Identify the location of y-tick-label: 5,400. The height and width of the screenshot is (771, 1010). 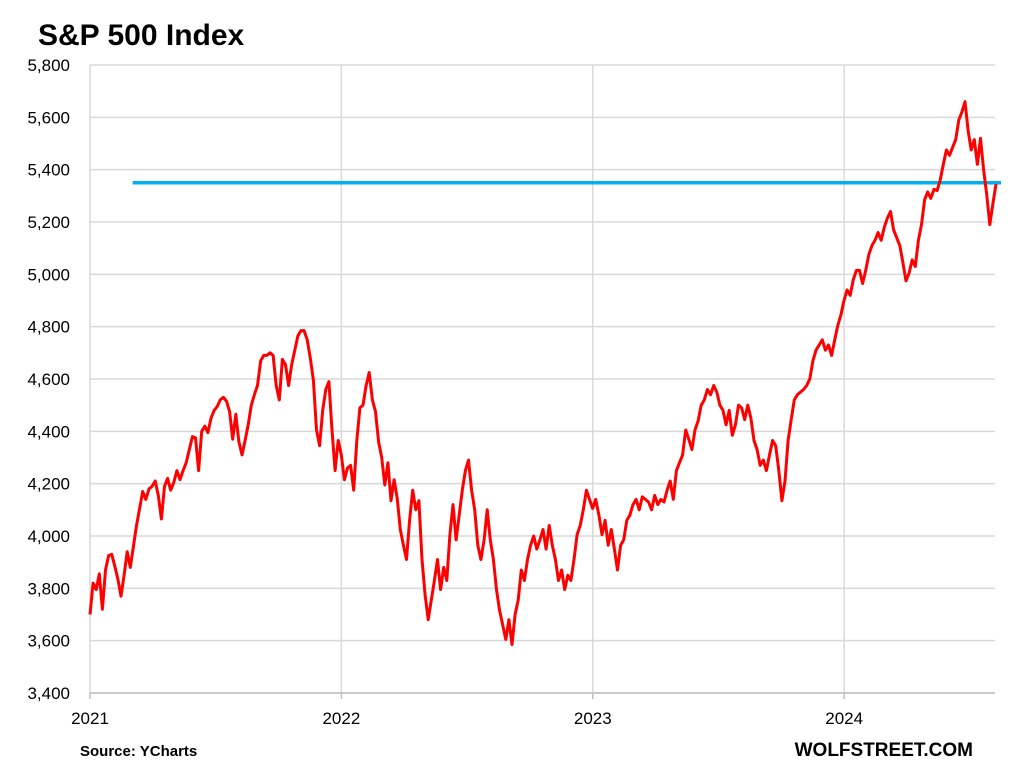
(48, 170).